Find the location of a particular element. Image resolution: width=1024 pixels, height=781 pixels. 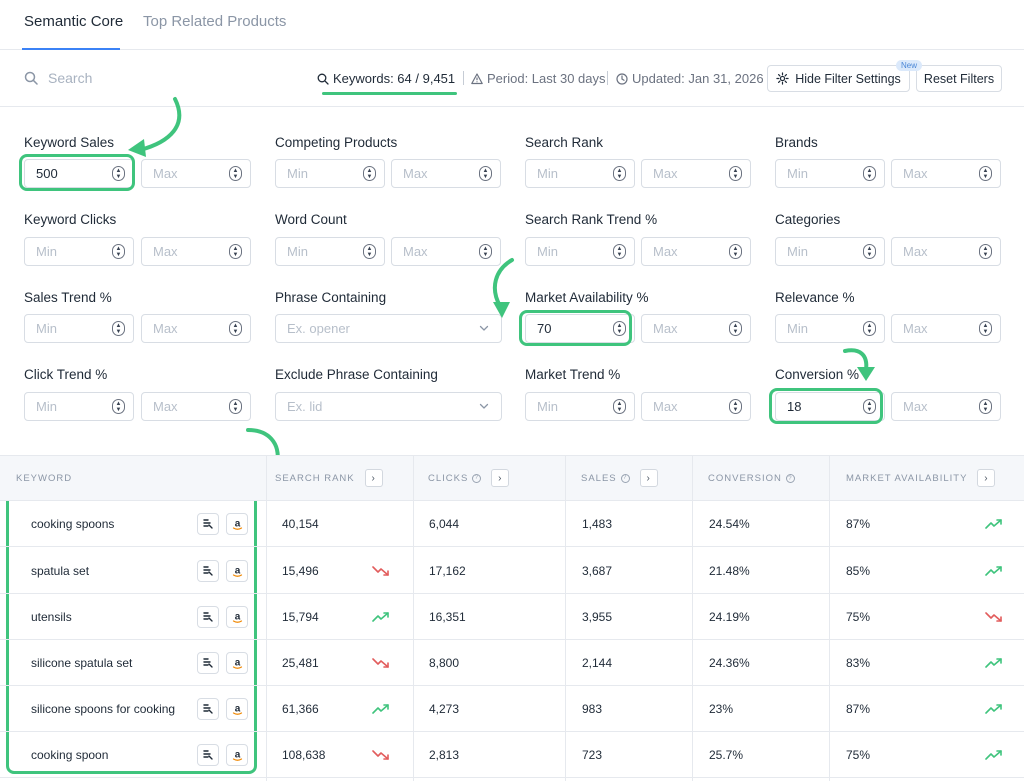

reset-filters-button: Reset Filters is located at coordinates (959, 78).